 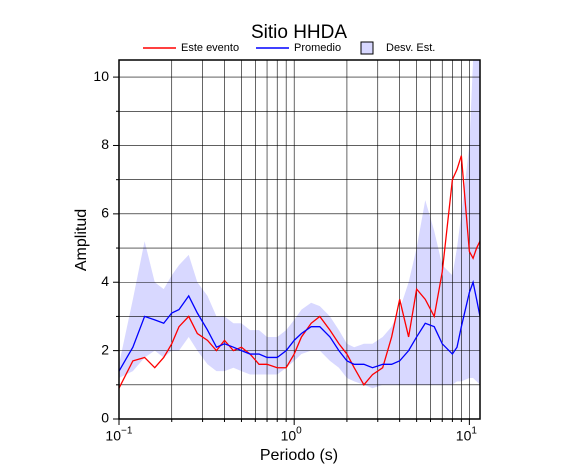 I want to click on y-axis-label: Amplitud, so click(x=81, y=240).